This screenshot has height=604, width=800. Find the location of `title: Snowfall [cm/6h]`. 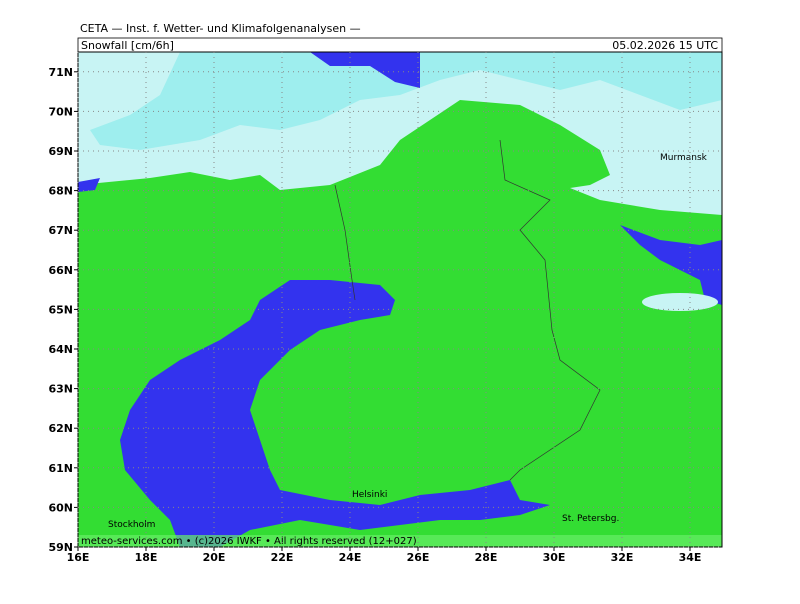

title: Snowfall [cm/6h] is located at coordinates (127, 45).